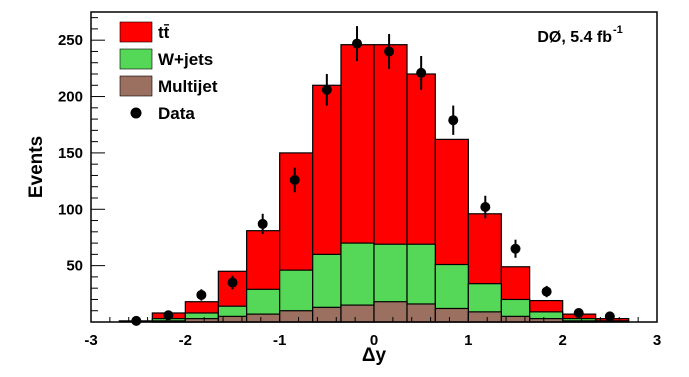 This screenshot has width=689, height=377. I want to click on x-tick-label: -1, so click(279, 340).